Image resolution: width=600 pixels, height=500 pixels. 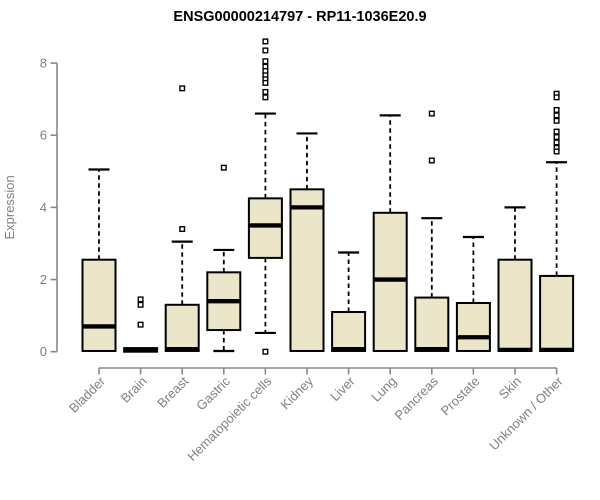 What do you see at coordinates (460, 396) in the screenshot?
I see `x-label-prostate: Prostate` at bounding box center [460, 396].